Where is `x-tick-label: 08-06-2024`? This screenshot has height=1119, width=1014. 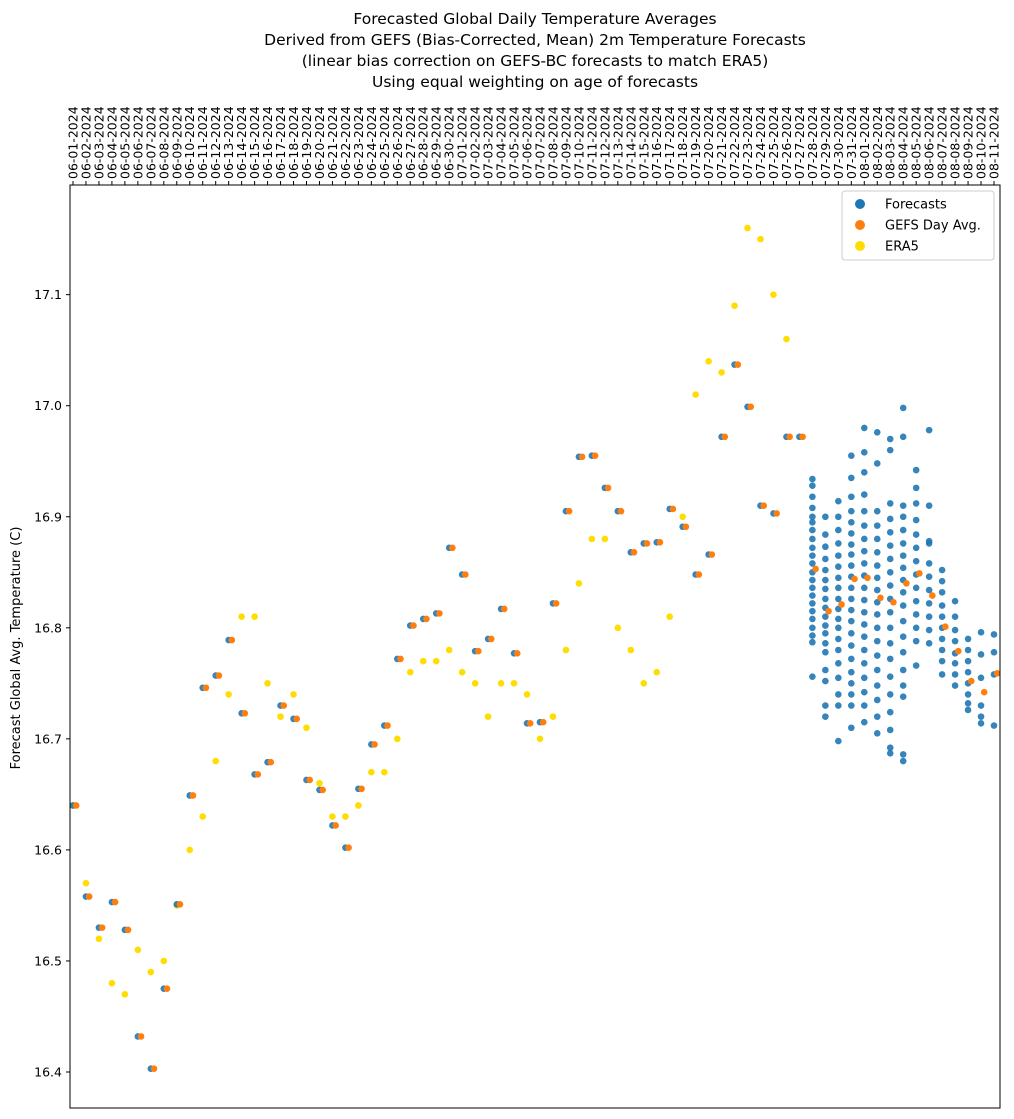
x-tick-label: 08-06-2024 is located at coordinates (929, 142).